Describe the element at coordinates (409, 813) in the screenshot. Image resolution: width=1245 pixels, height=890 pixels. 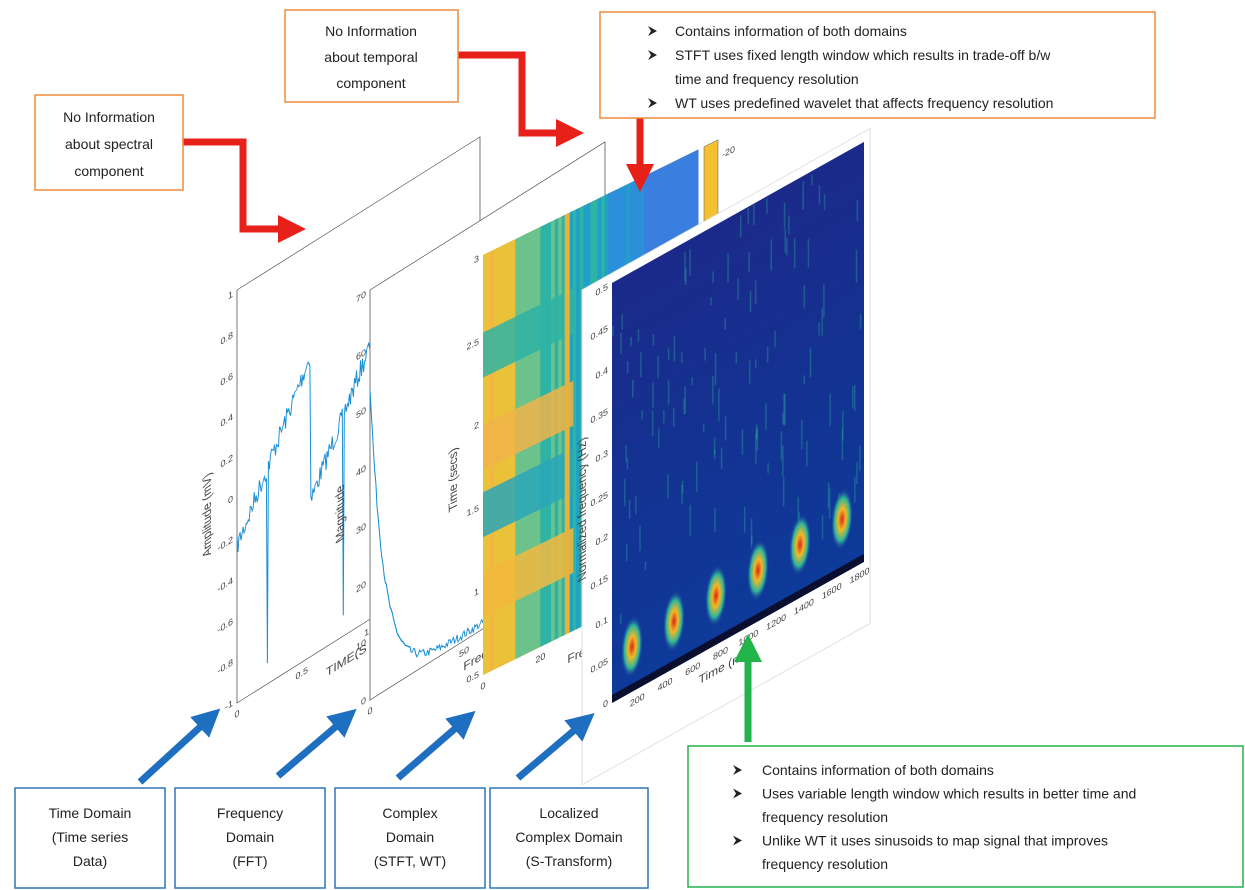
I see `box-text: Complex` at that location.